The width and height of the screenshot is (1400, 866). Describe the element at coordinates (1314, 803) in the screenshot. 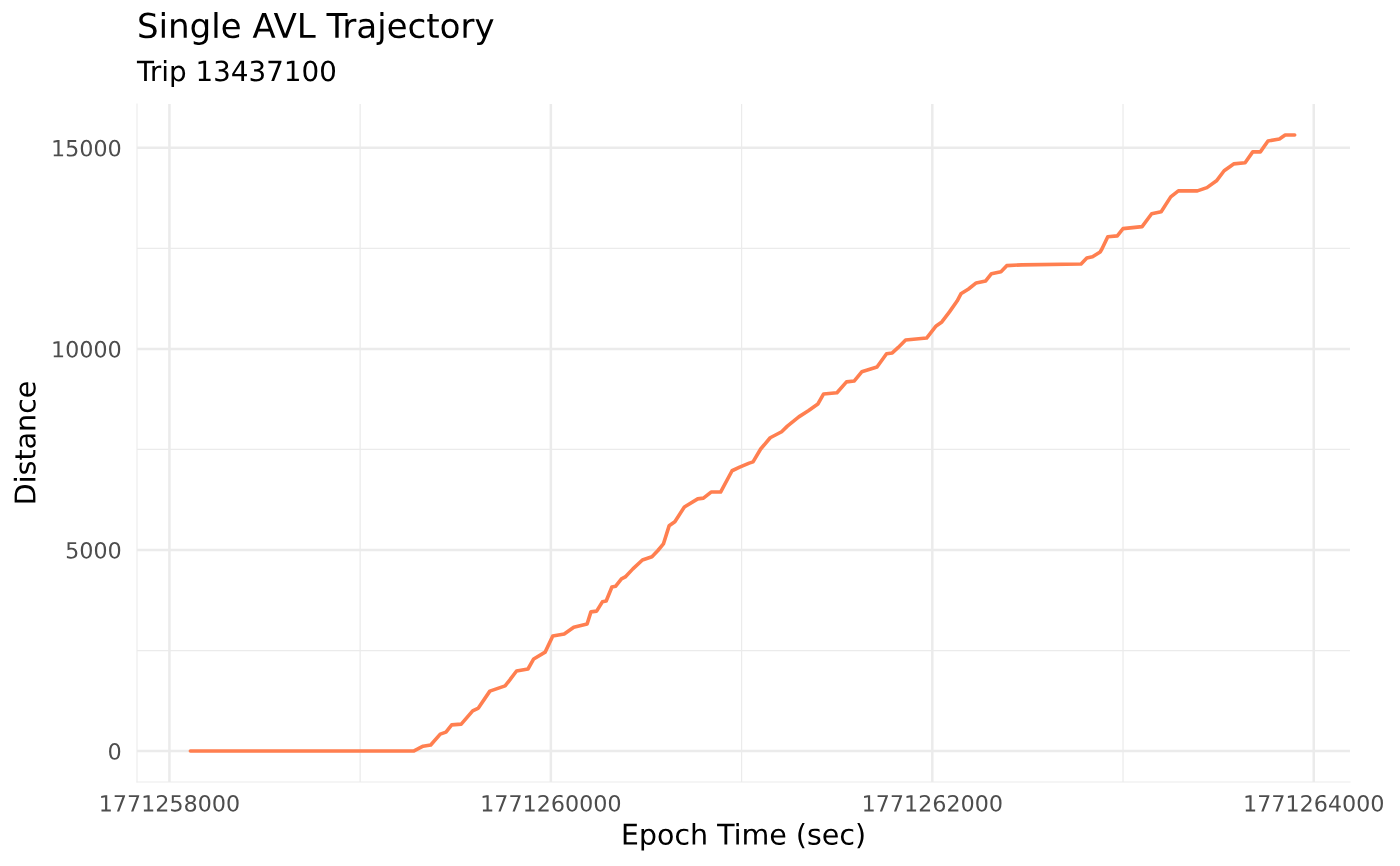

I see `x-tick-label: 1771264000` at that location.